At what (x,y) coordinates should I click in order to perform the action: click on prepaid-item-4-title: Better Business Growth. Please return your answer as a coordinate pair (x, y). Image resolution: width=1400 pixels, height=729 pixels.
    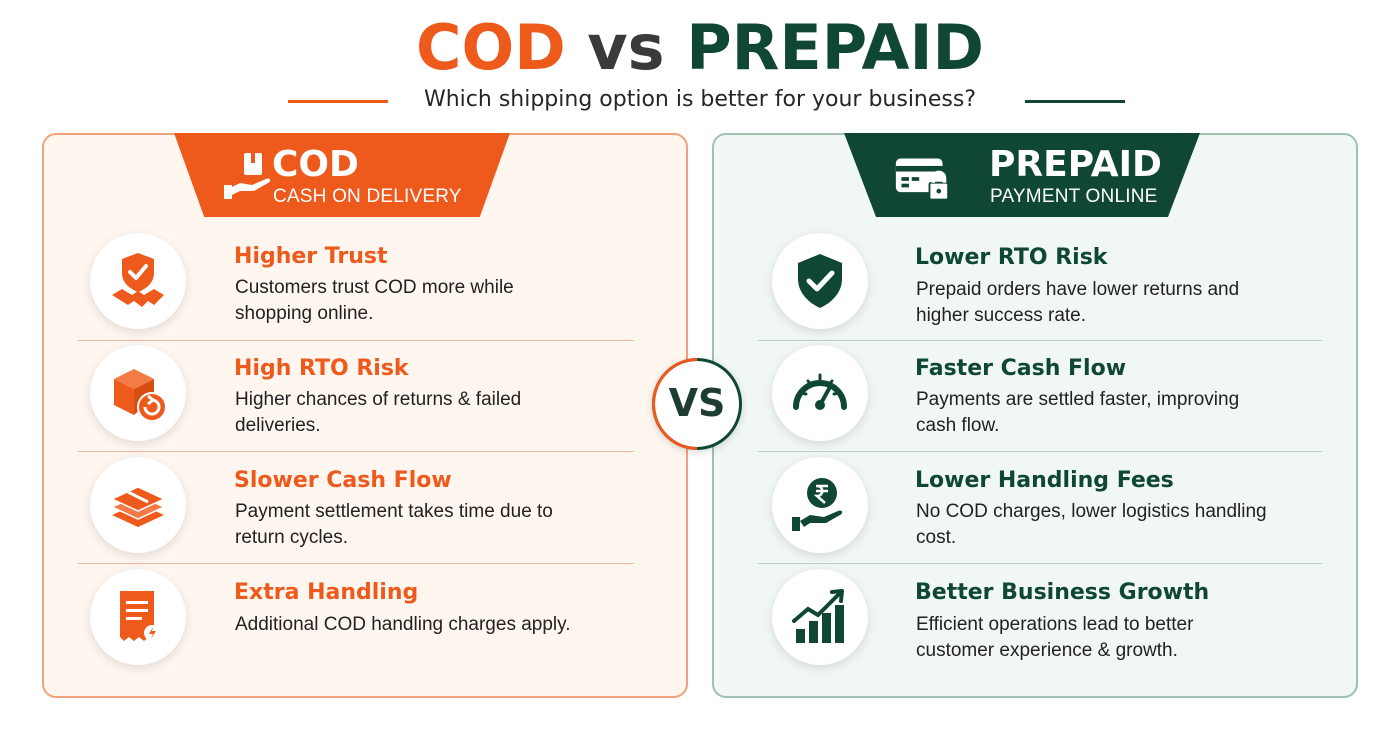
    Looking at the image, I should click on (1062, 592).